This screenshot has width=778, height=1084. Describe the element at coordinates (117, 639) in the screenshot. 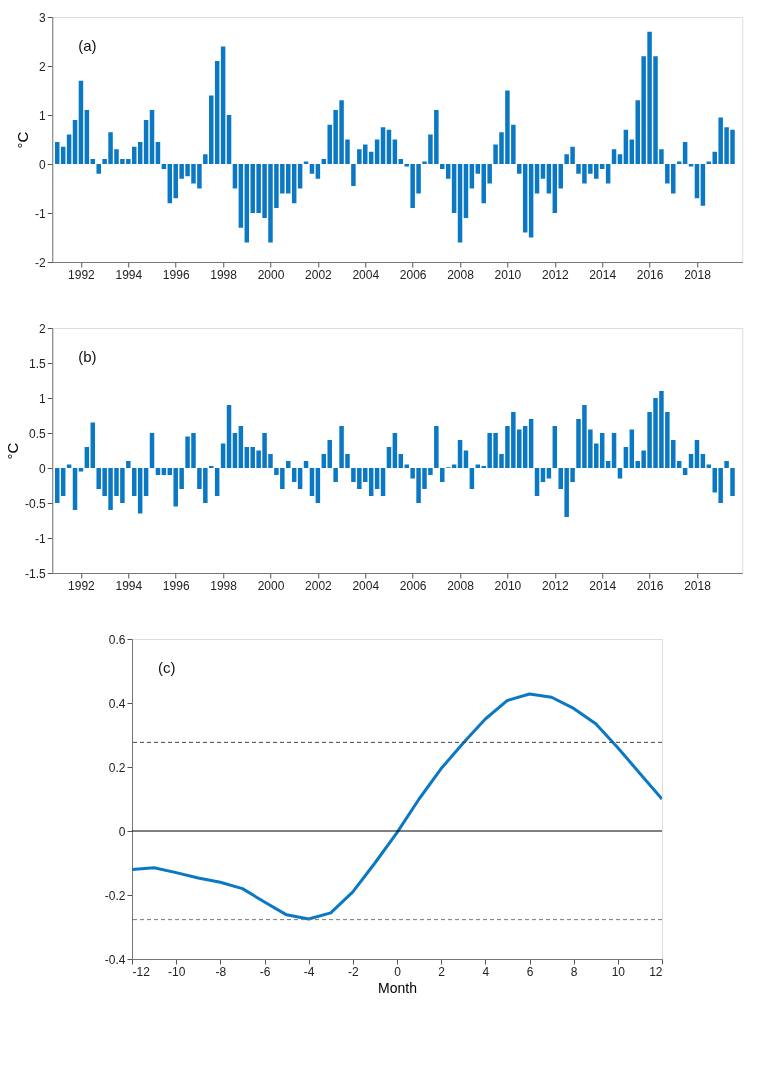

I see `y-tick-label: 0.6` at that location.